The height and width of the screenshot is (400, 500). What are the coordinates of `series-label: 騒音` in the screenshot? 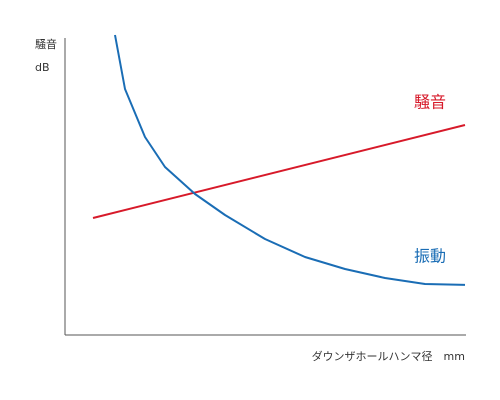 It's located at (430, 102).